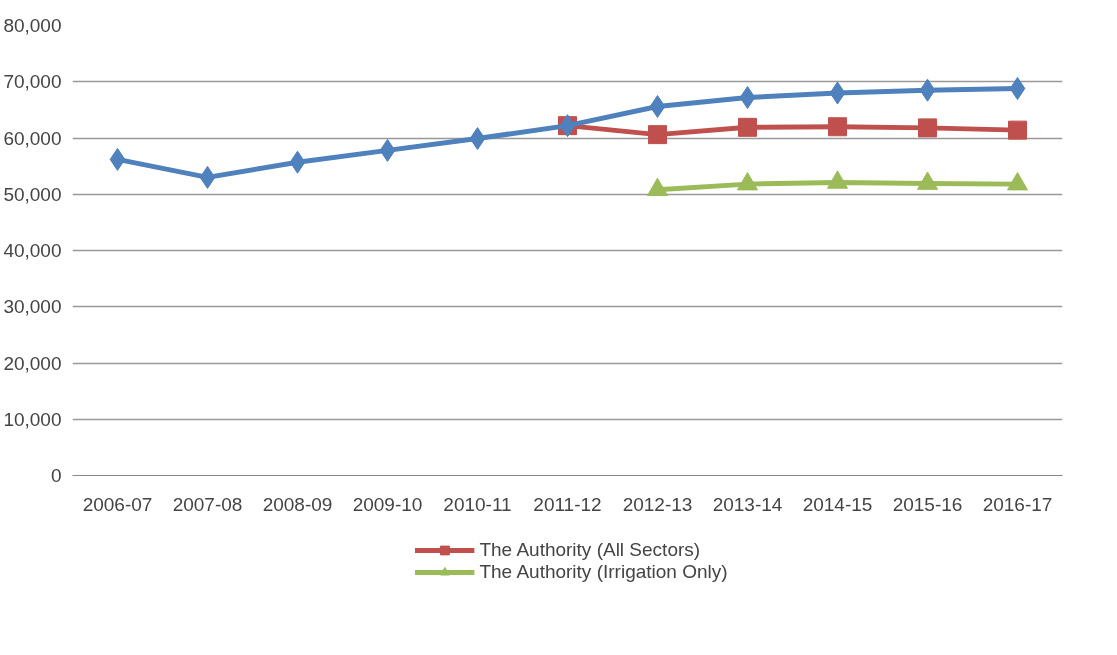 The height and width of the screenshot is (655, 1117). Describe the element at coordinates (387, 504) in the screenshot. I see `x-tick-label: 2009-10` at that location.